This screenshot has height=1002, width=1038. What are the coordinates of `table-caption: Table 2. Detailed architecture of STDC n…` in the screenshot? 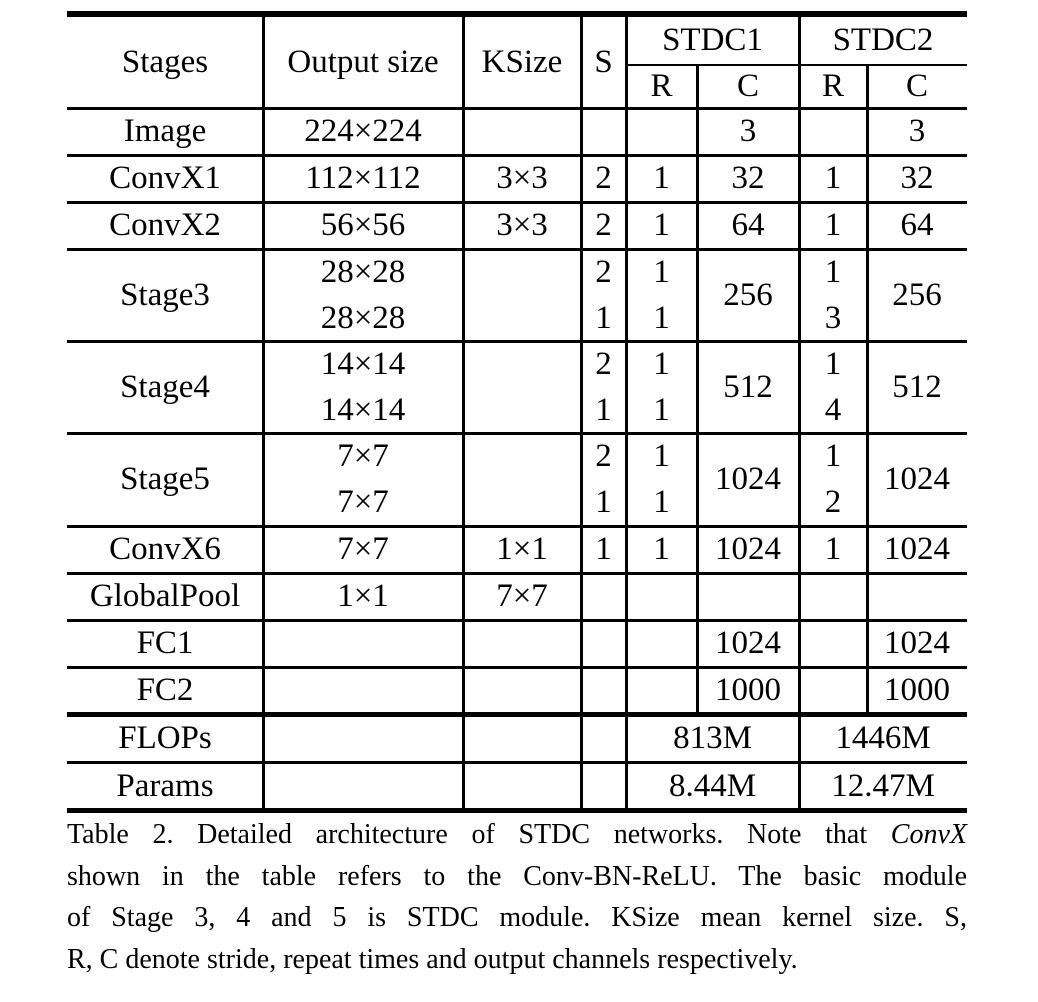 It's located at (517, 897).